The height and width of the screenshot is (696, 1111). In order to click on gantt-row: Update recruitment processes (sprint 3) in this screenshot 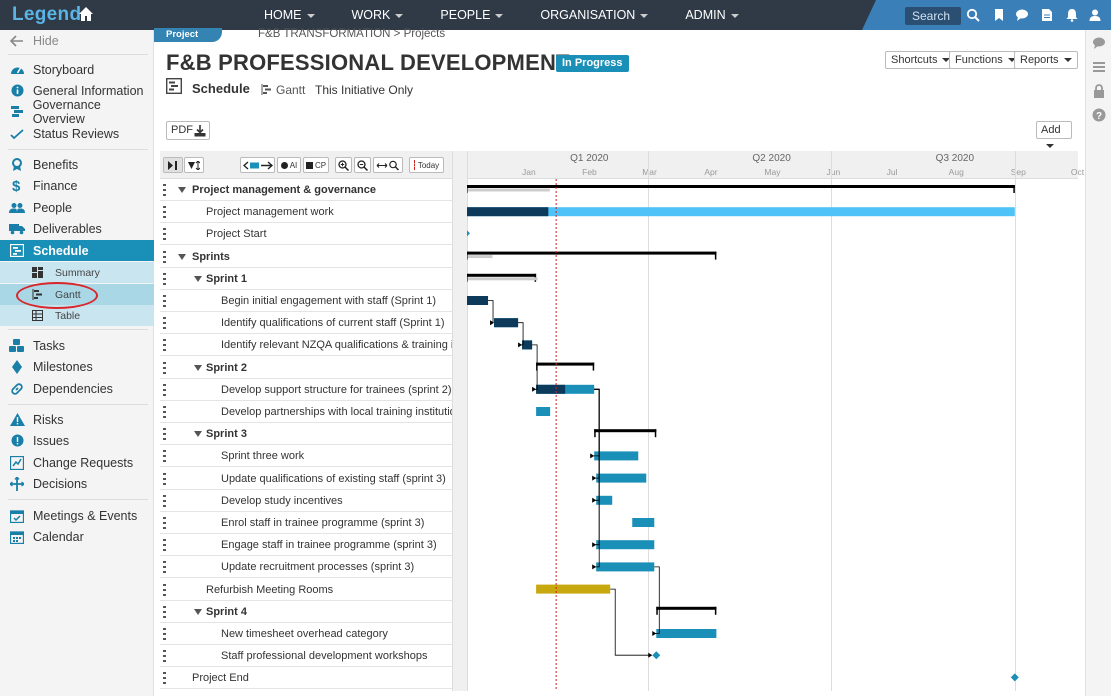, I will do `click(306, 567)`.